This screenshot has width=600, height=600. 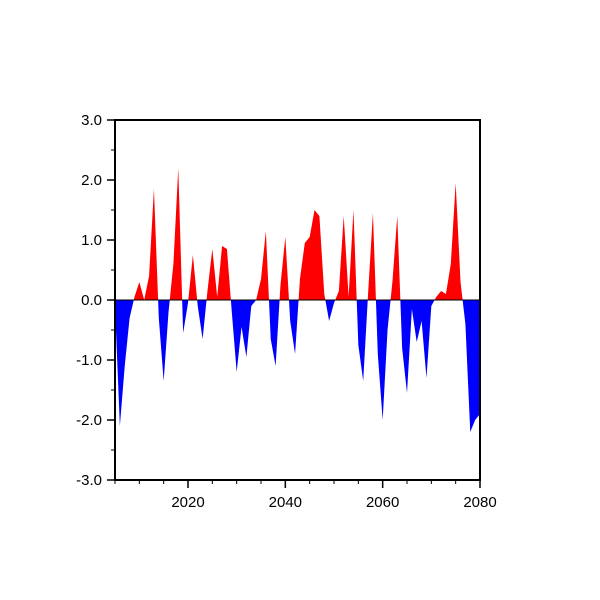 What do you see at coordinates (89, 480) in the screenshot?
I see `y-tick-label: -3.0` at bounding box center [89, 480].